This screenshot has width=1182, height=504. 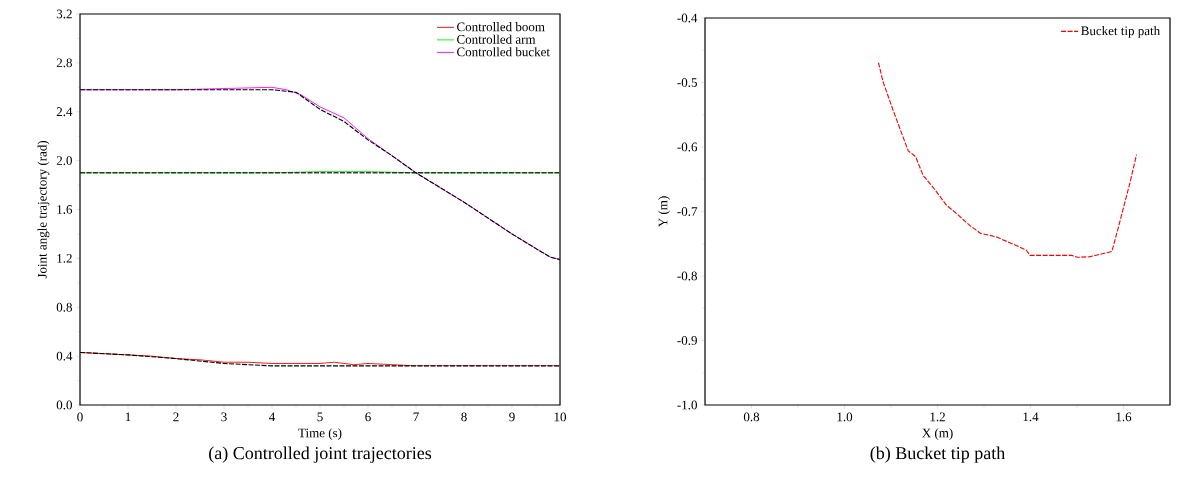 What do you see at coordinates (1121, 32) in the screenshot?
I see `legend-label: Bucket tip path` at bounding box center [1121, 32].